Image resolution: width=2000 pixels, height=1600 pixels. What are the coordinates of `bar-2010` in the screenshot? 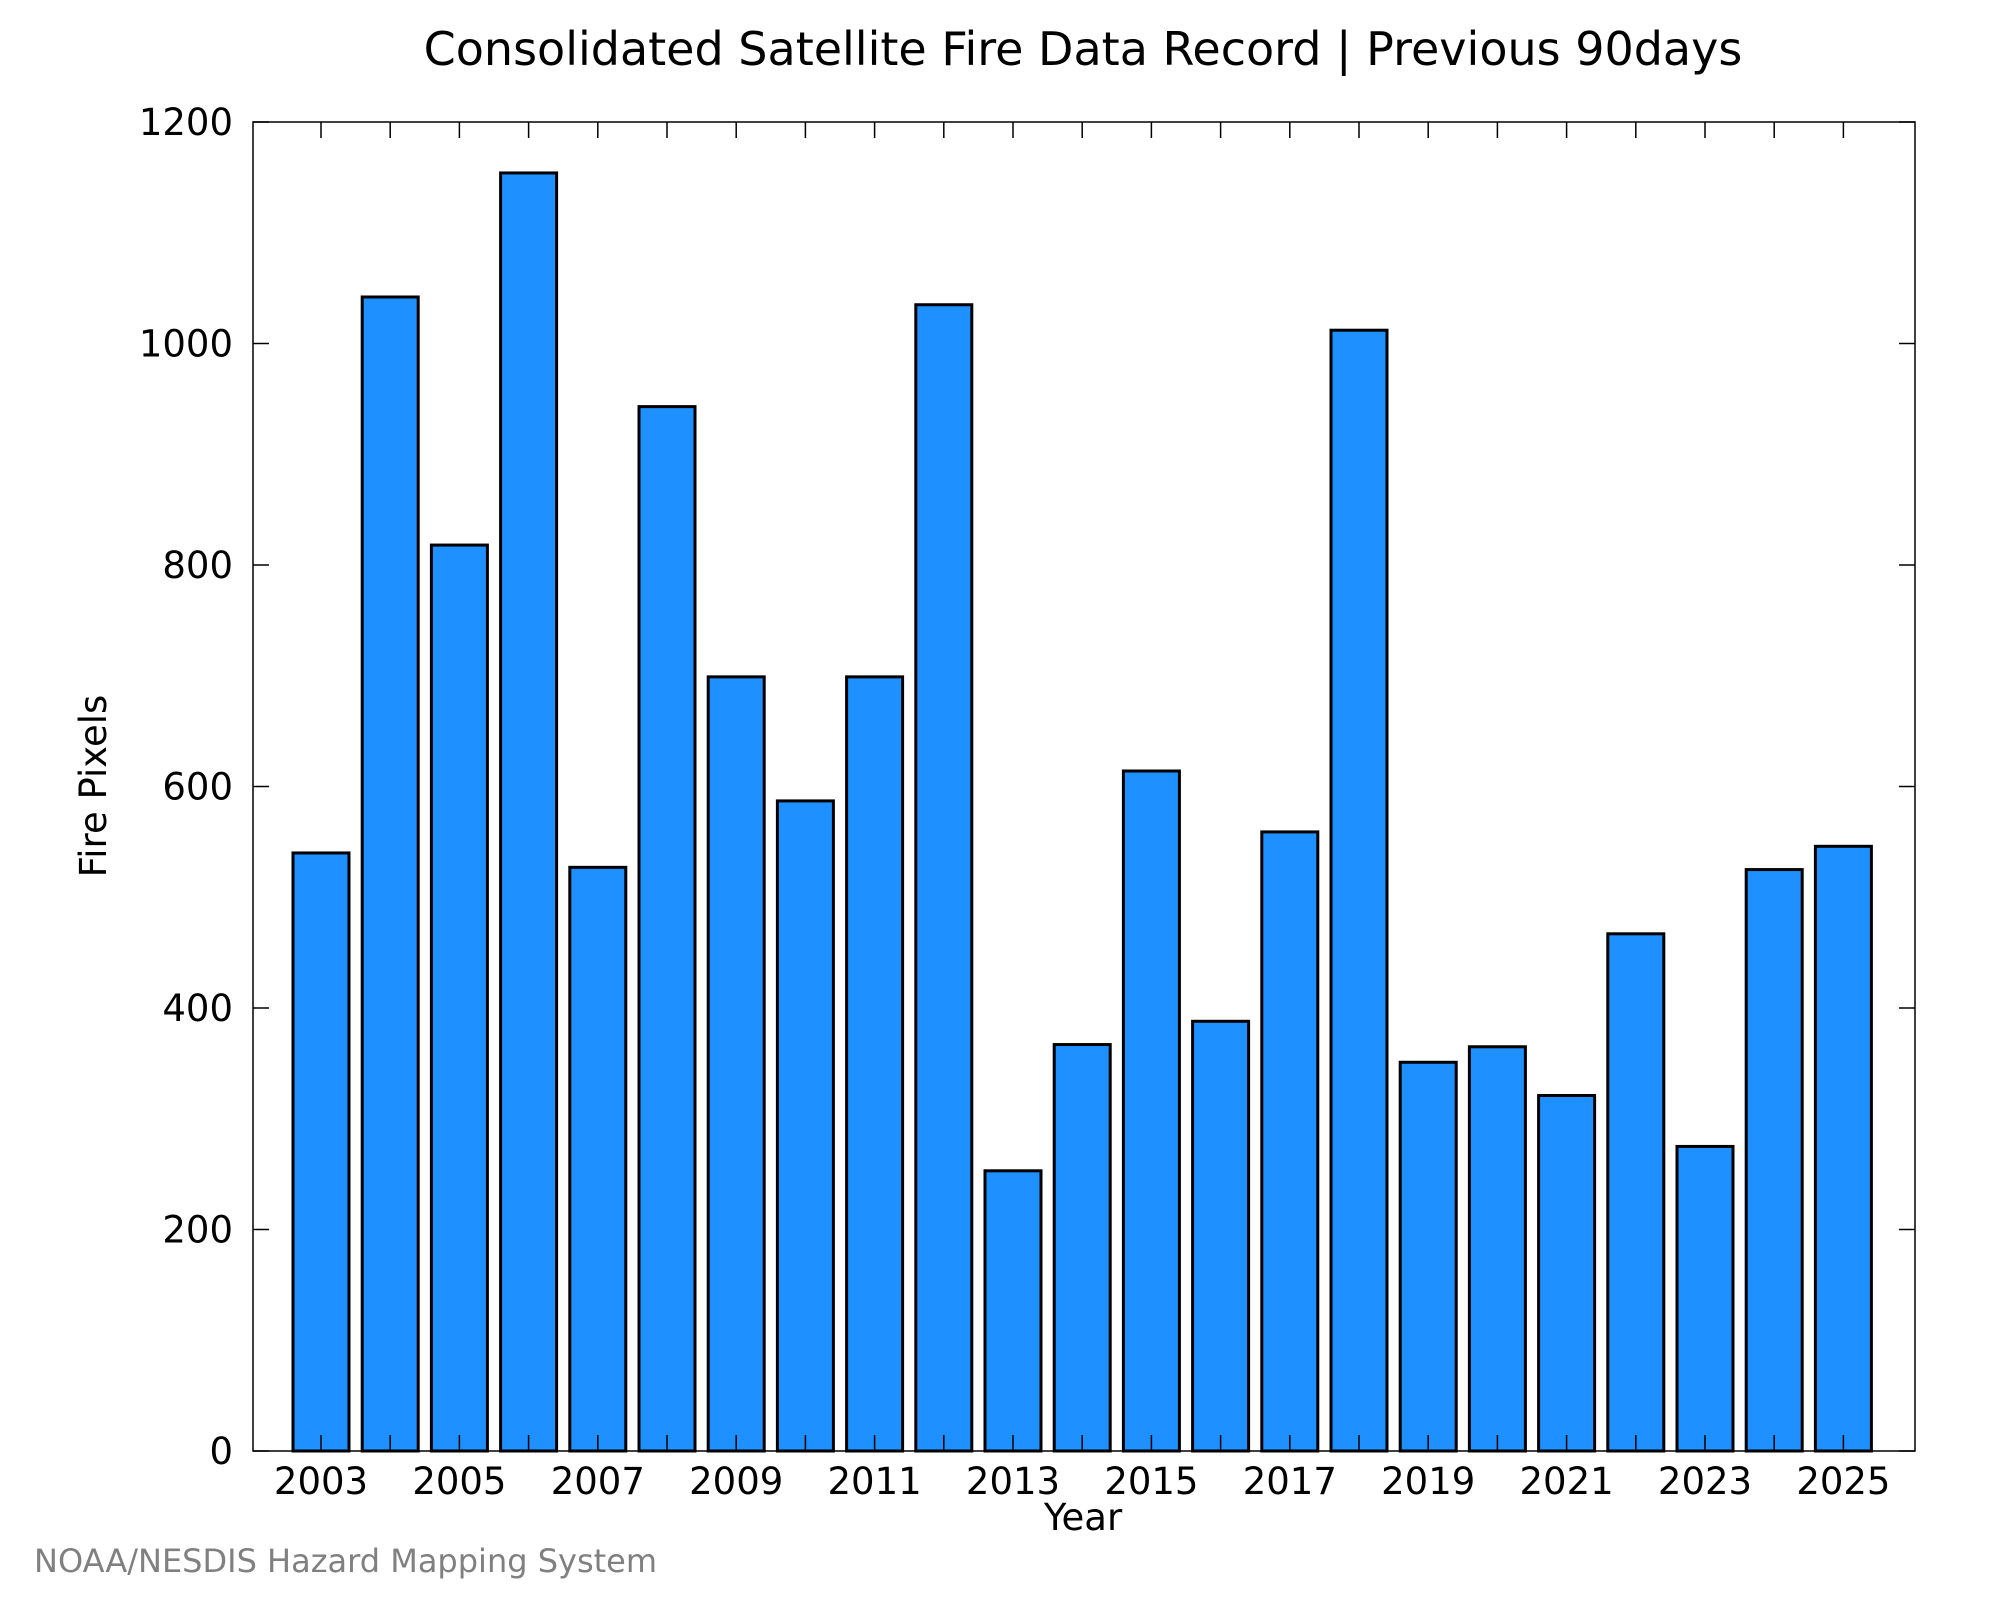 It's located at (805, 1126).